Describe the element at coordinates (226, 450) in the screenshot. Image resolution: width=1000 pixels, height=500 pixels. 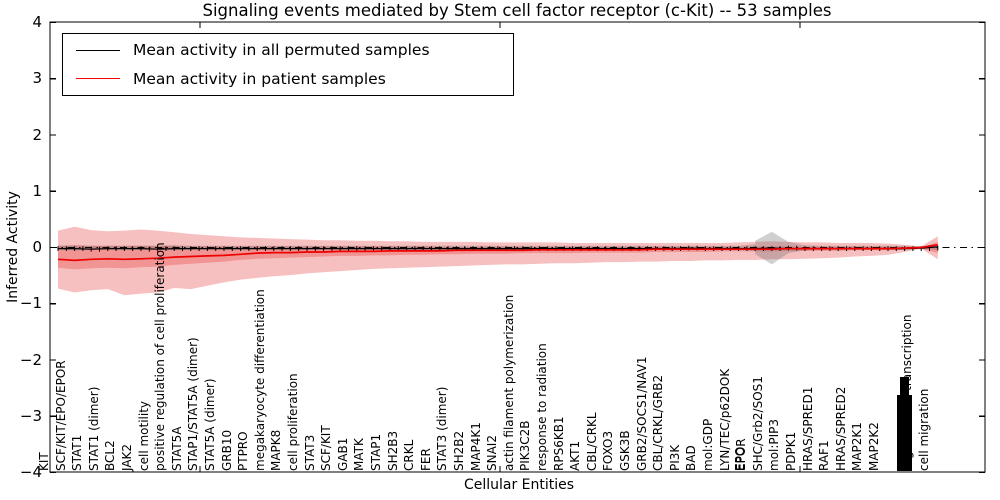
I see `x-tick-label: GRB10` at that location.